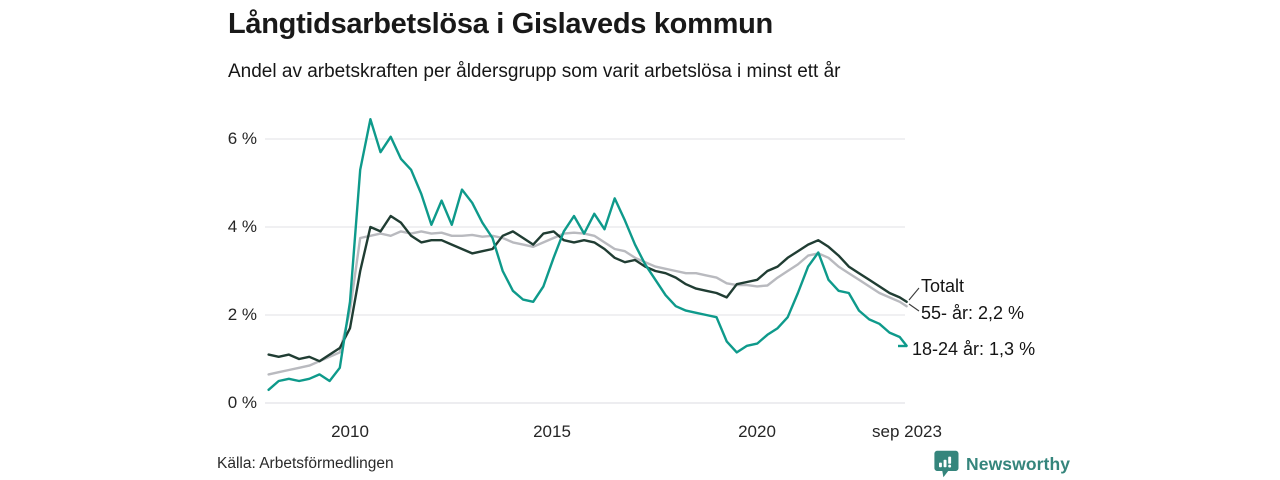  I want to click on series-label-totalt: Totalt, so click(943, 286).